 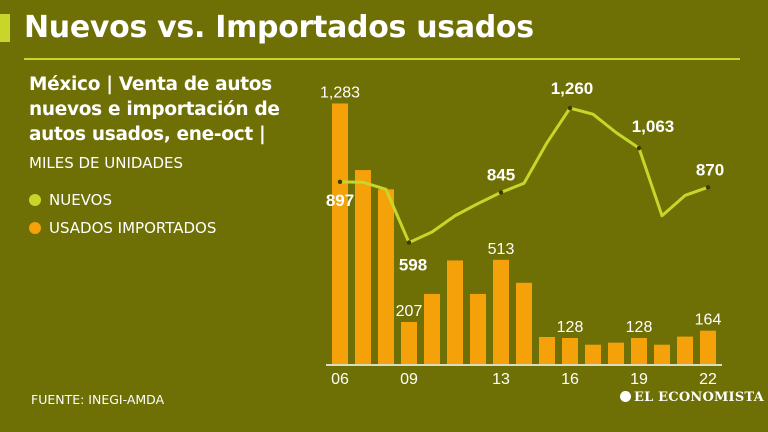 What do you see at coordinates (409, 311) in the screenshot?
I see `bar-label-usados-09: 207` at bounding box center [409, 311].